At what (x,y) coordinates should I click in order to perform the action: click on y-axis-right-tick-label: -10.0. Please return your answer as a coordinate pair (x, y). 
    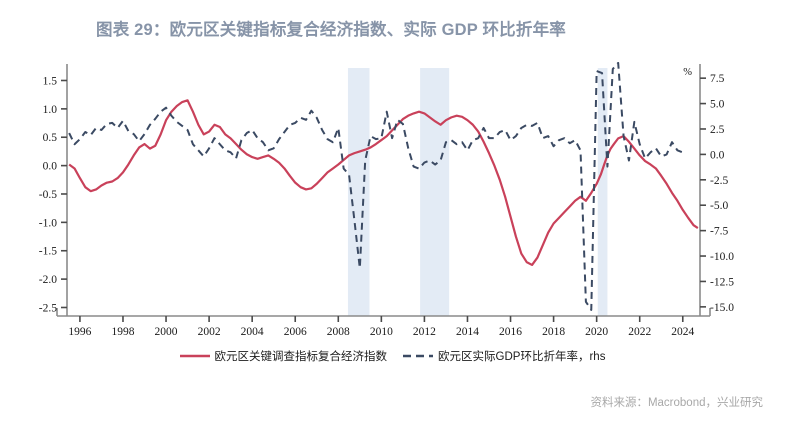
    Looking at the image, I should click on (722, 257).